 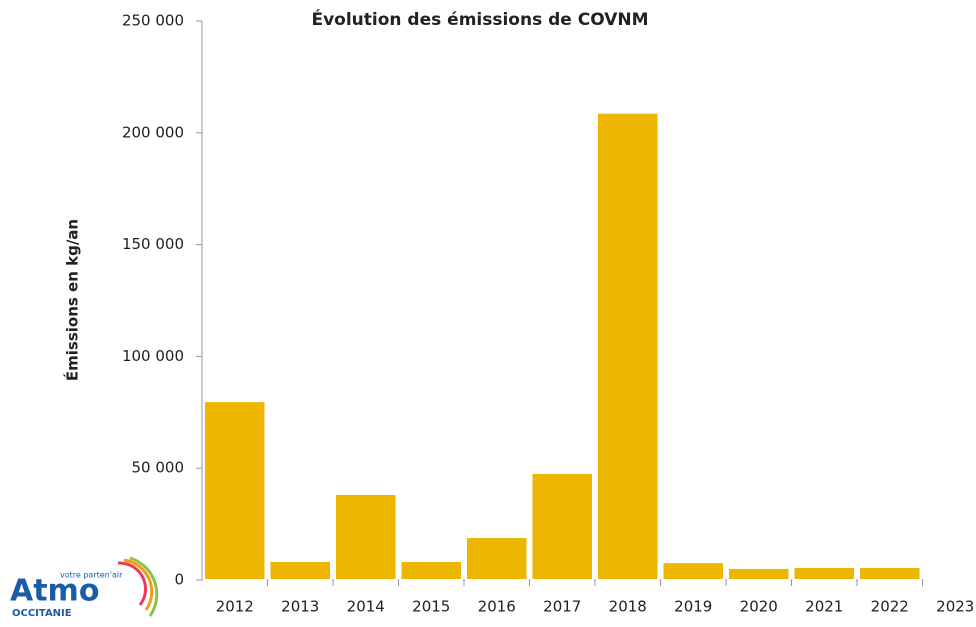 I want to click on logo-region: OCCITANIE, so click(x=42, y=613).